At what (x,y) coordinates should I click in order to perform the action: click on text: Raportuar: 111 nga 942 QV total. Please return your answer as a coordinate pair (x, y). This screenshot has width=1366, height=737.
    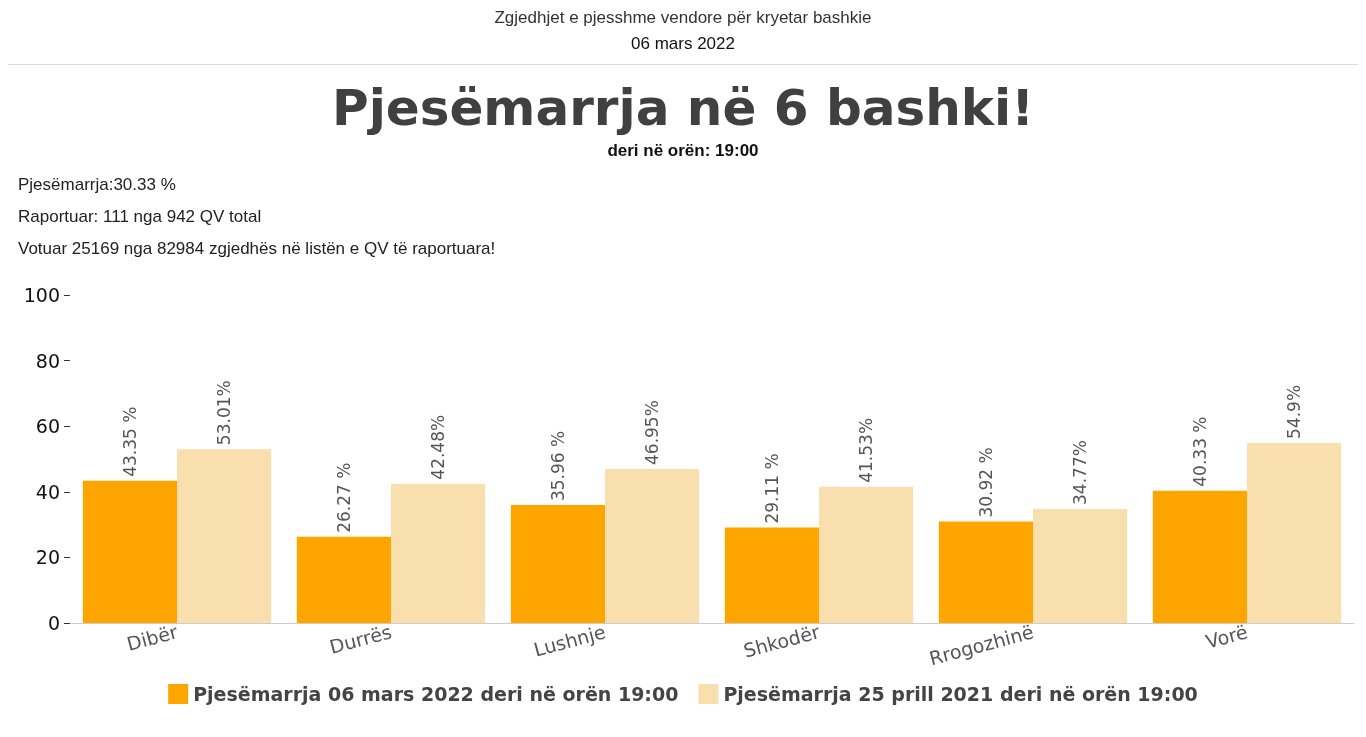
    Looking at the image, I should click on (140, 217).